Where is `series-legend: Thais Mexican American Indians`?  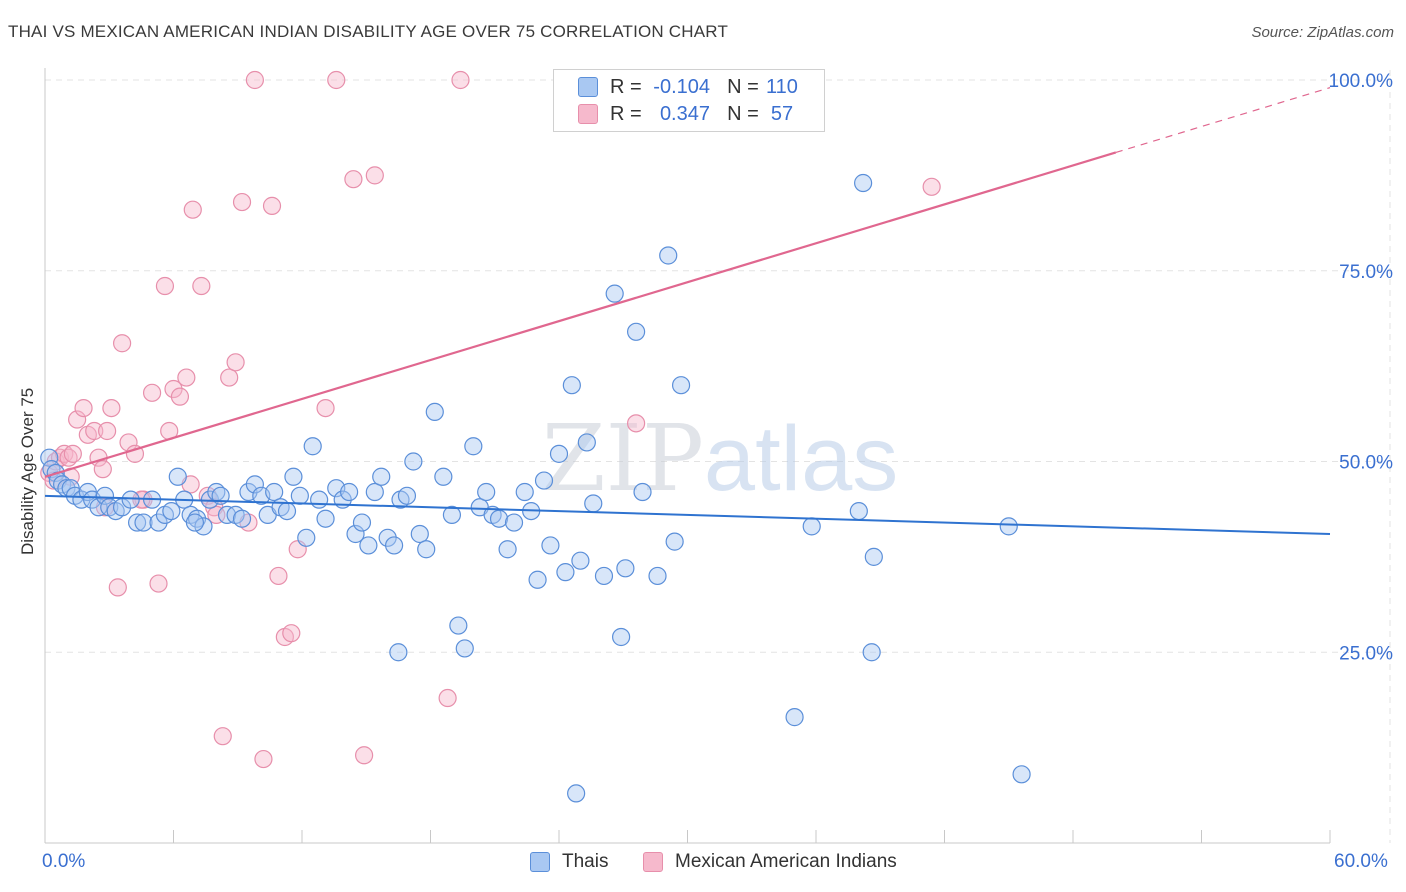
series-legend: Thais Mexican American Indians is located at coordinates (703, 864).